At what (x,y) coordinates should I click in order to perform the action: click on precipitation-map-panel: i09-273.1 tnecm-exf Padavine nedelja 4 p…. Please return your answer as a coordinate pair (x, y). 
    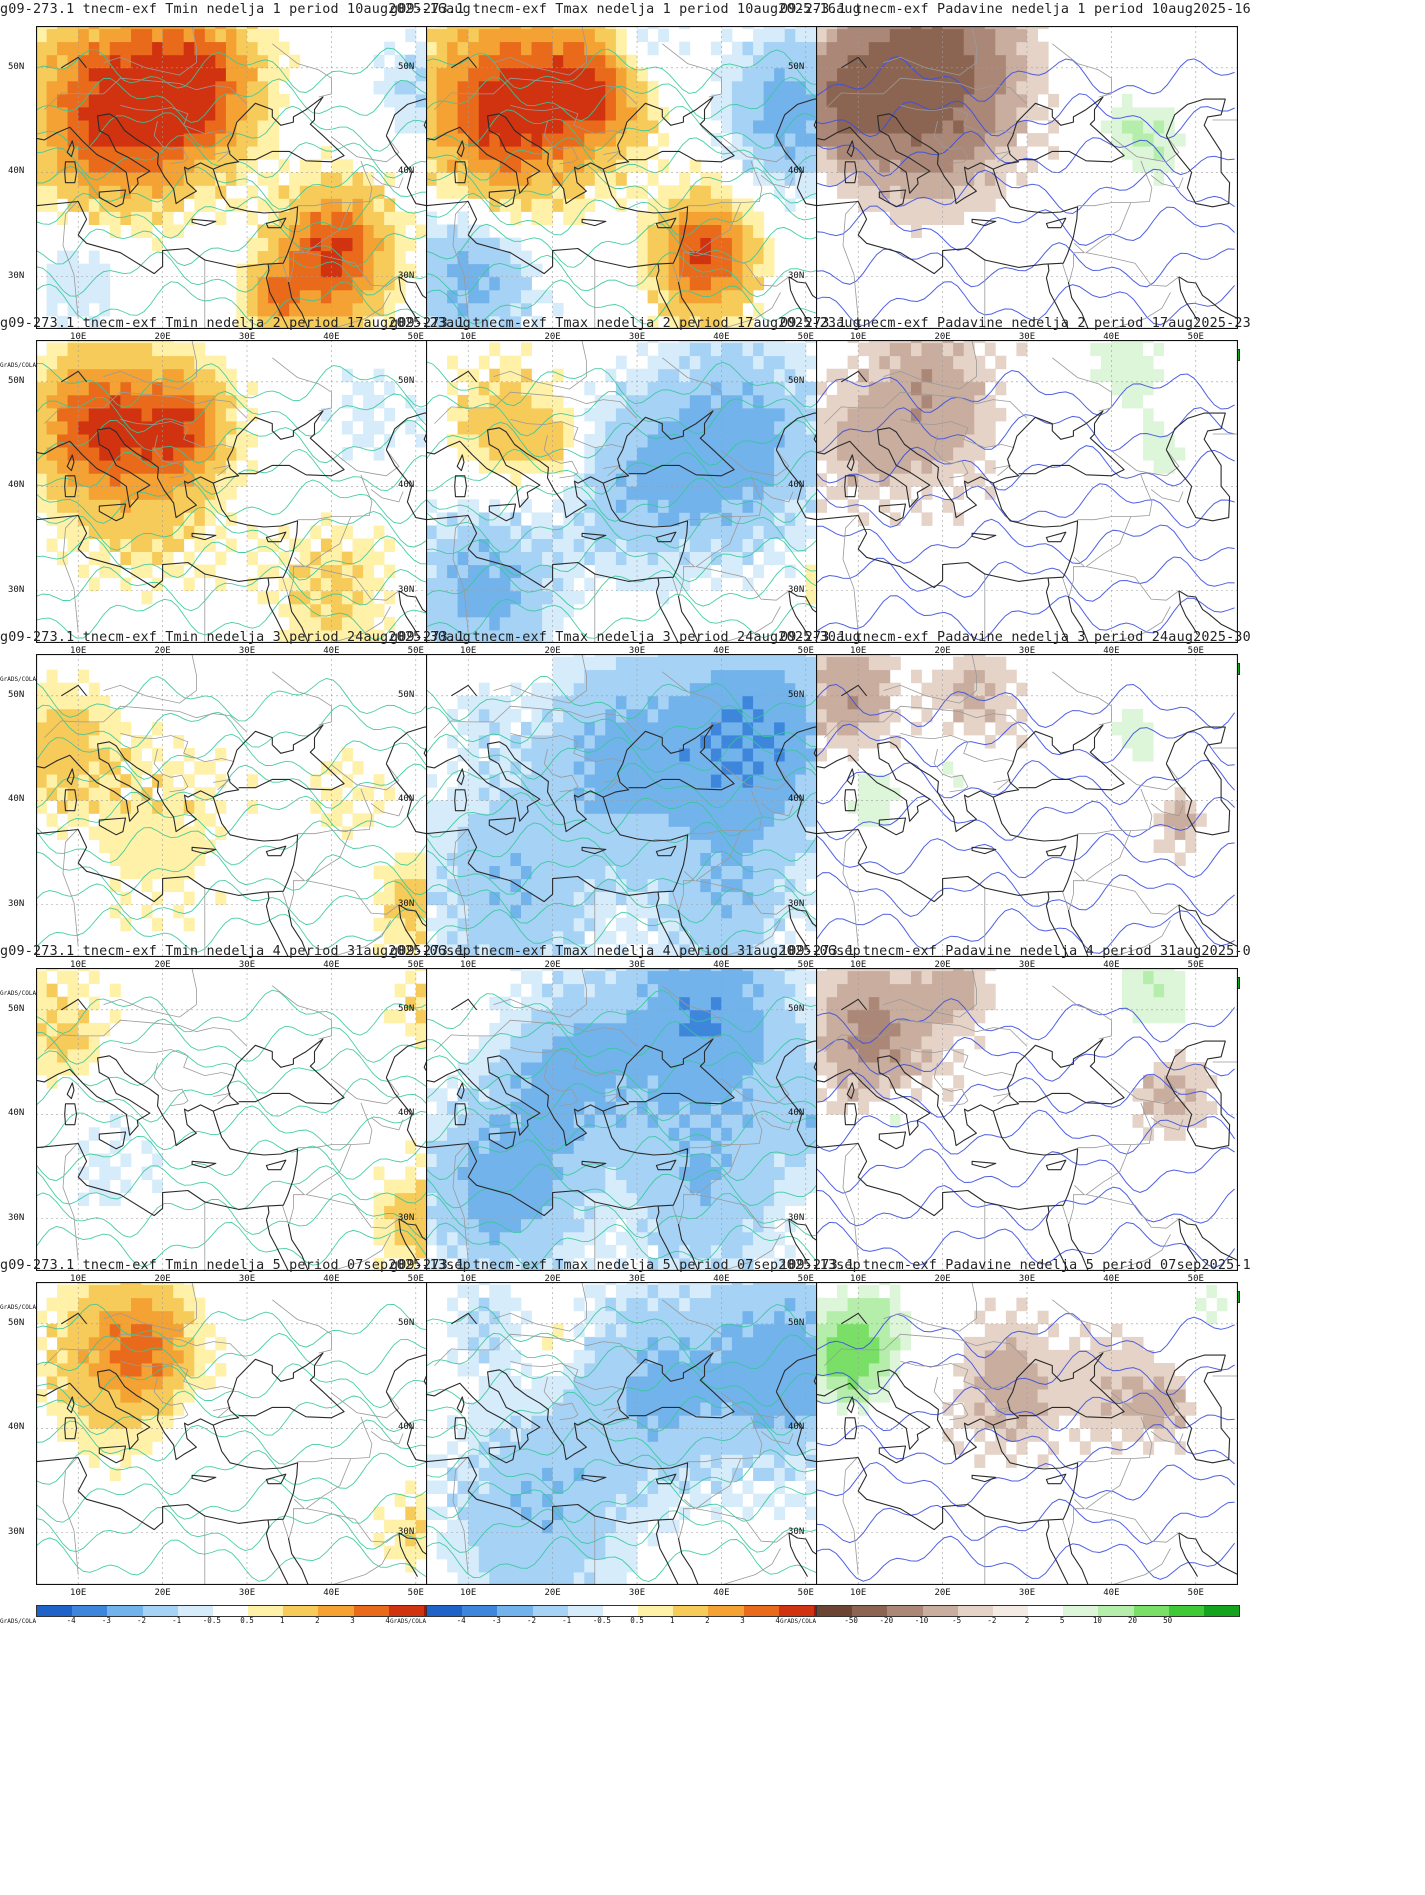
    Looking at the image, I should click on (1015, 1131).